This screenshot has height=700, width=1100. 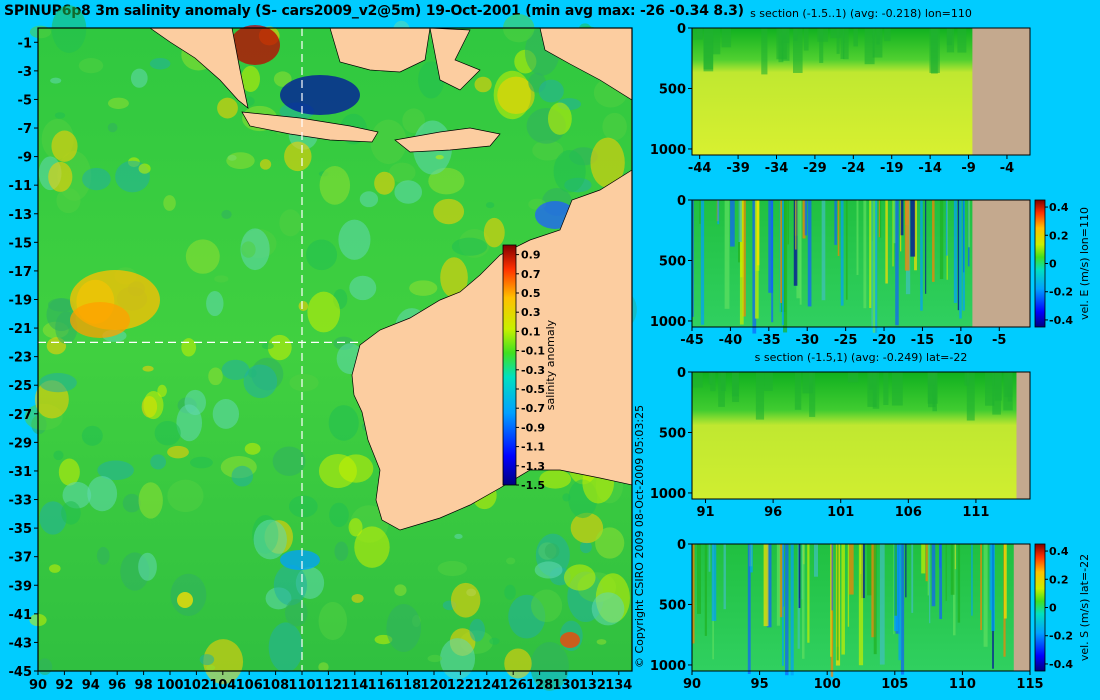 I want to click on colorbar-tick-label: -0.9, so click(x=533, y=427).